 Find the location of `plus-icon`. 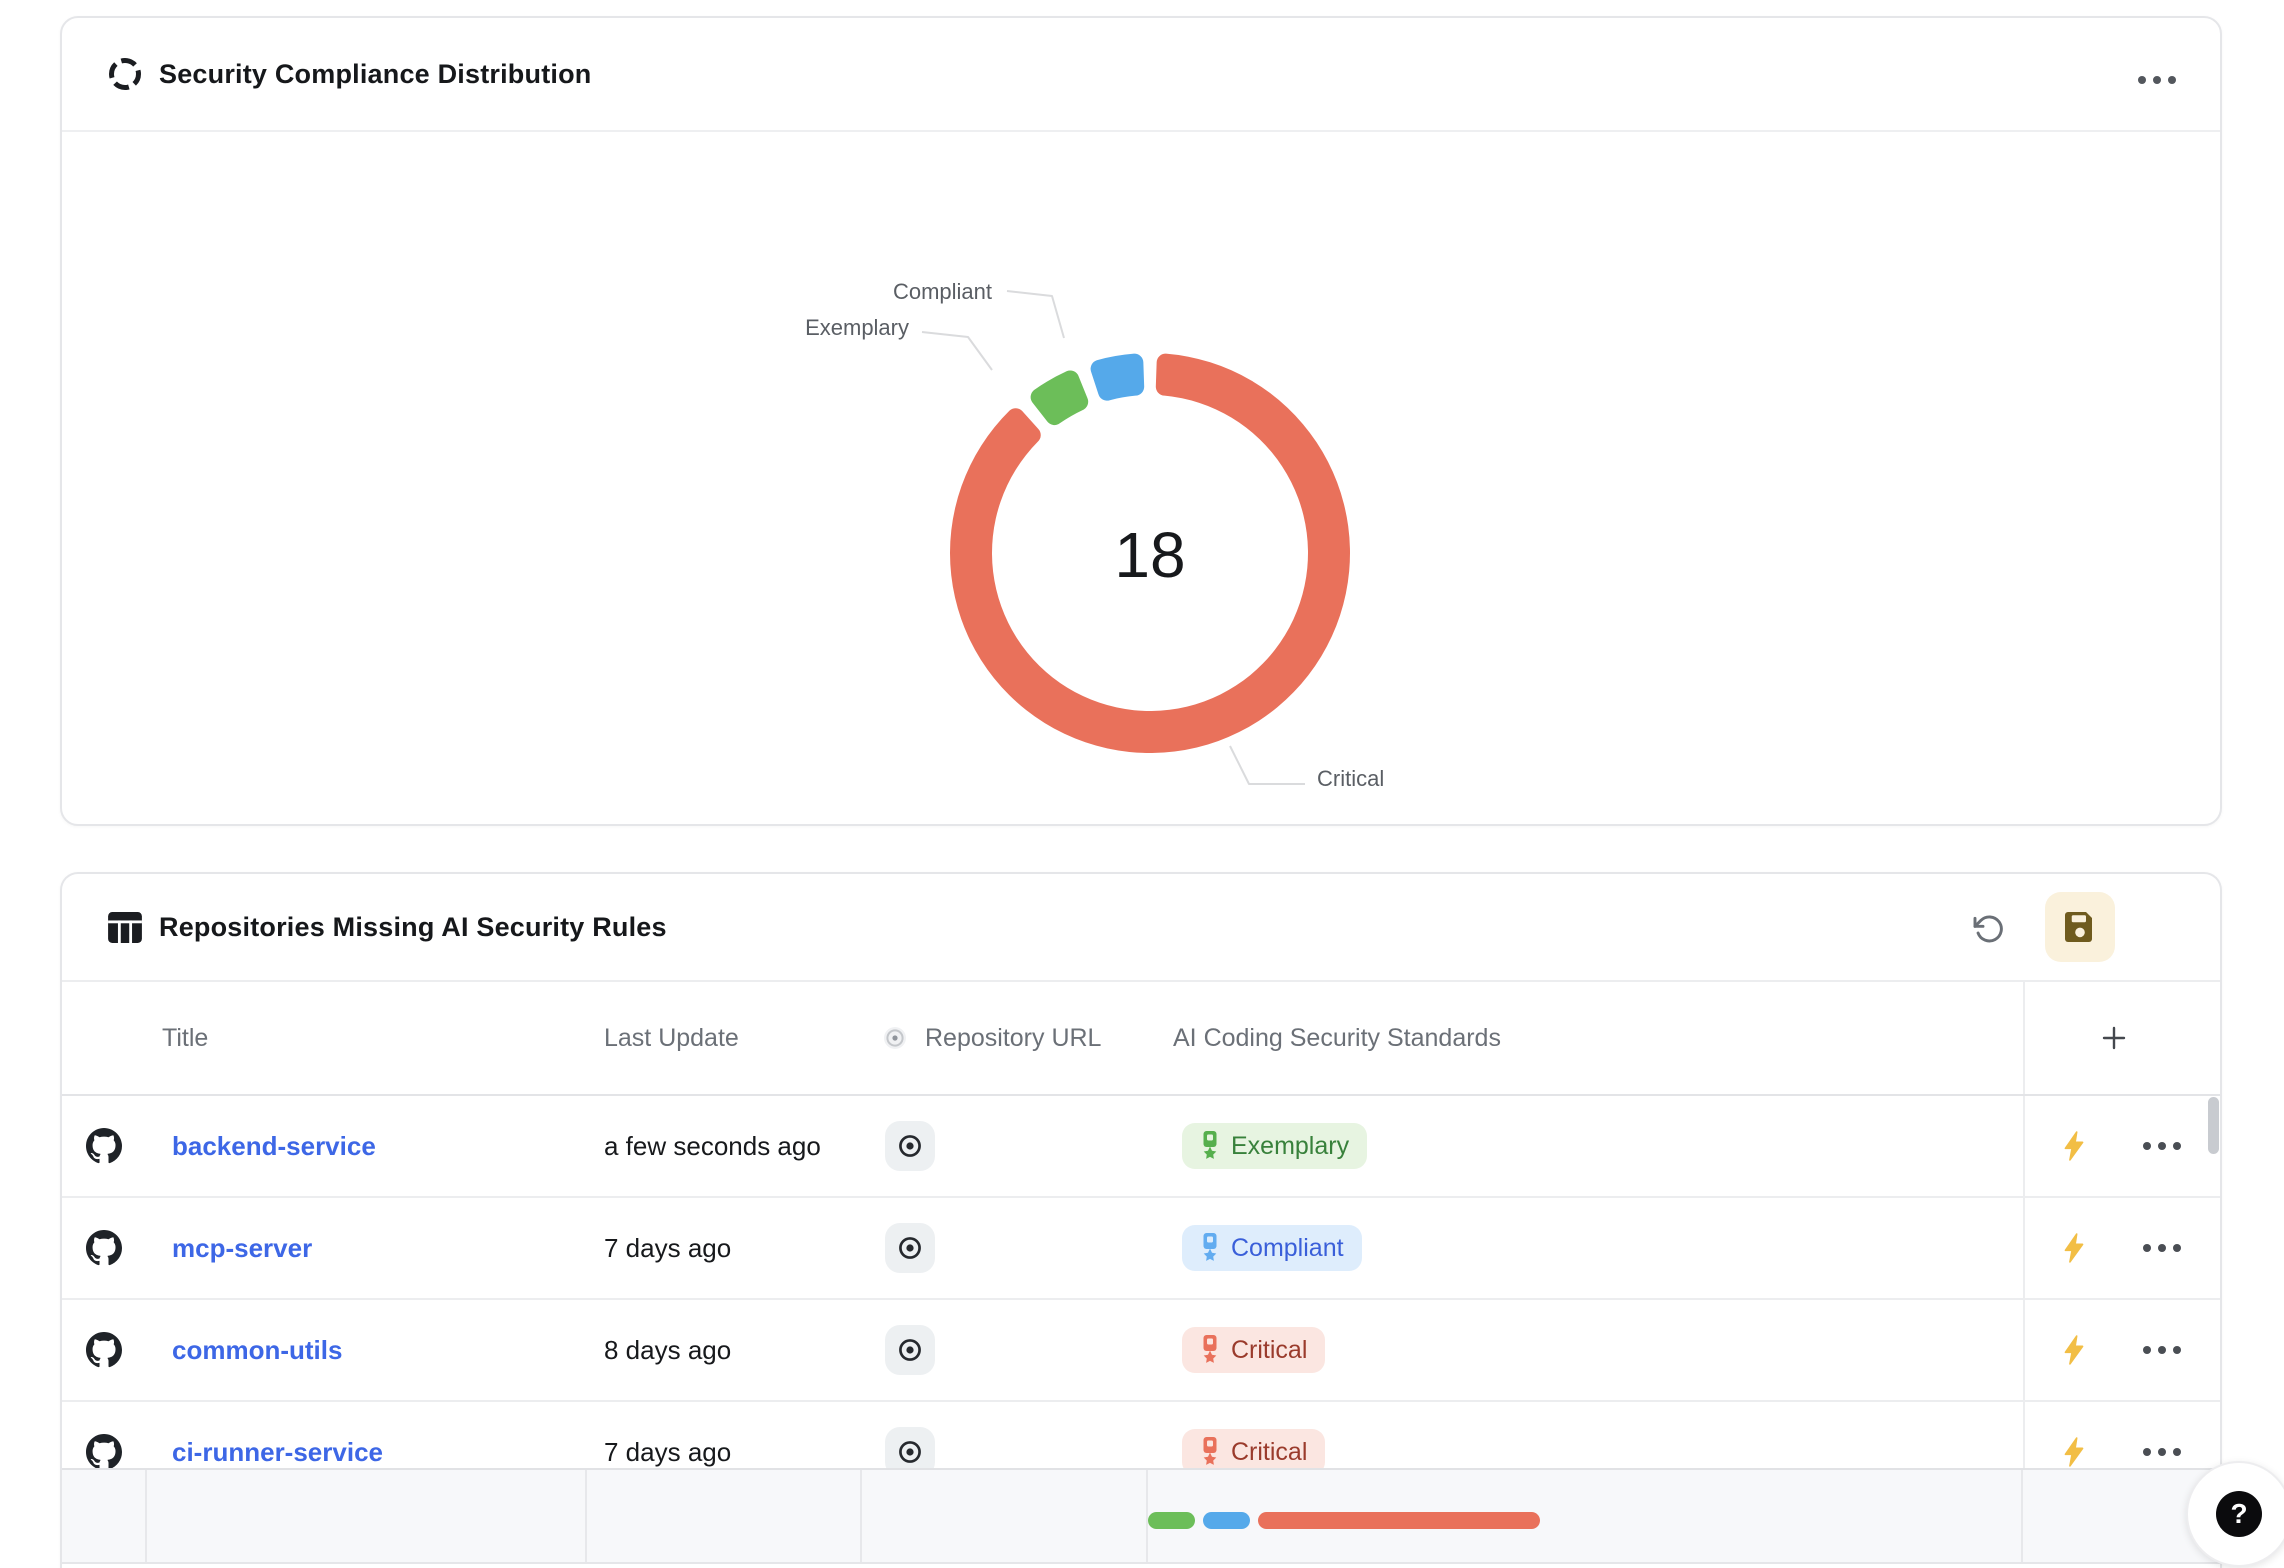

plus-icon is located at coordinates (2114, 1038).